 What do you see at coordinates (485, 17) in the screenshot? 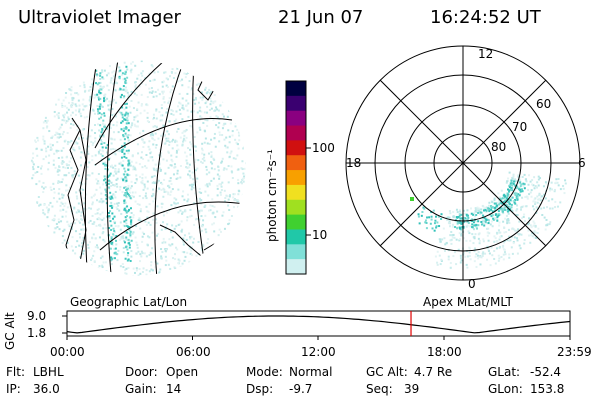
I see `time-label: 16:24:52 UT` at bounding box center [485, 17].